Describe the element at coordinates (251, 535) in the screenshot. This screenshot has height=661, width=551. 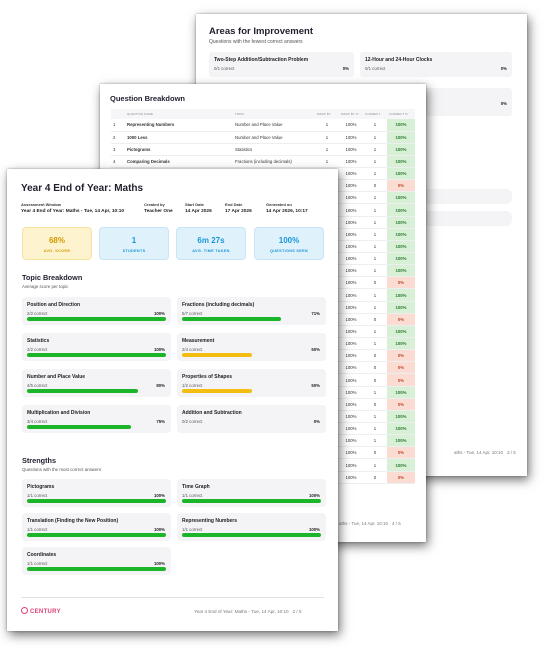
I see `strength-progress-bar` at that location.